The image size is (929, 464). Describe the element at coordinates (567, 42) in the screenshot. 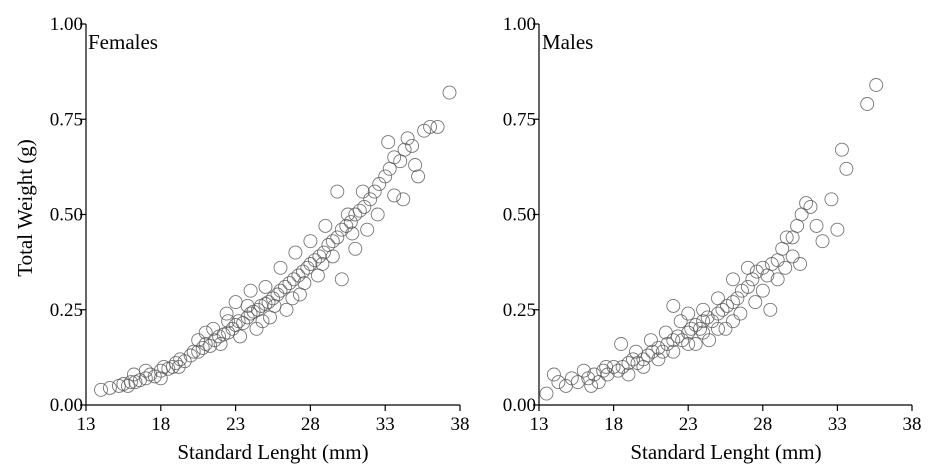

I see `panel-label-males: Males` at that location.